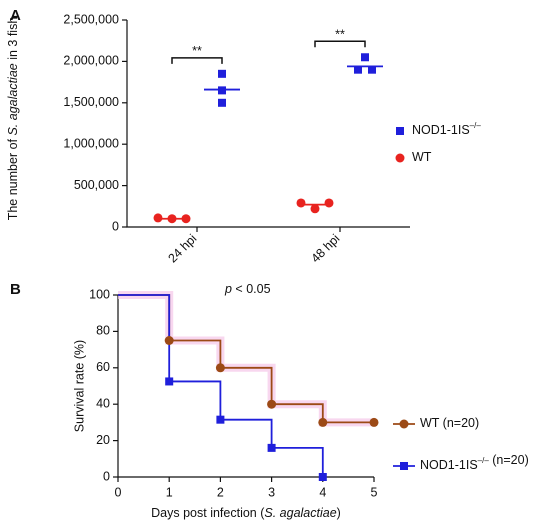 The image size is (550, 528). Describe the element at coordinates (103, 331) in the screenshot. I see `y-tick-label: 80` at that location.